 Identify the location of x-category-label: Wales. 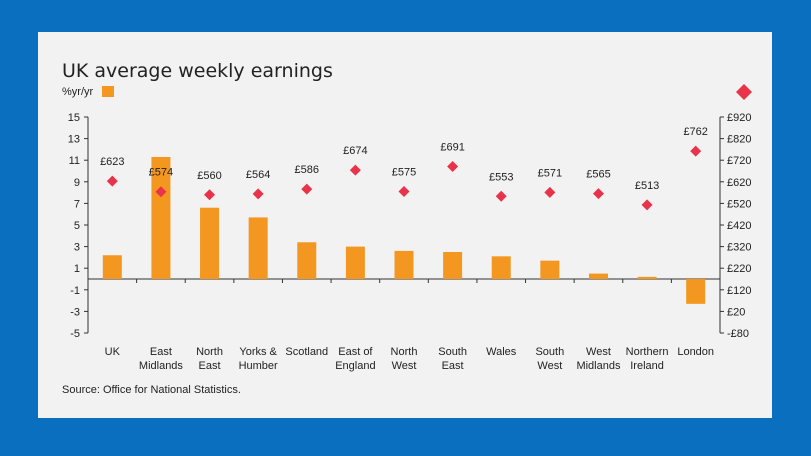
(501, 352).